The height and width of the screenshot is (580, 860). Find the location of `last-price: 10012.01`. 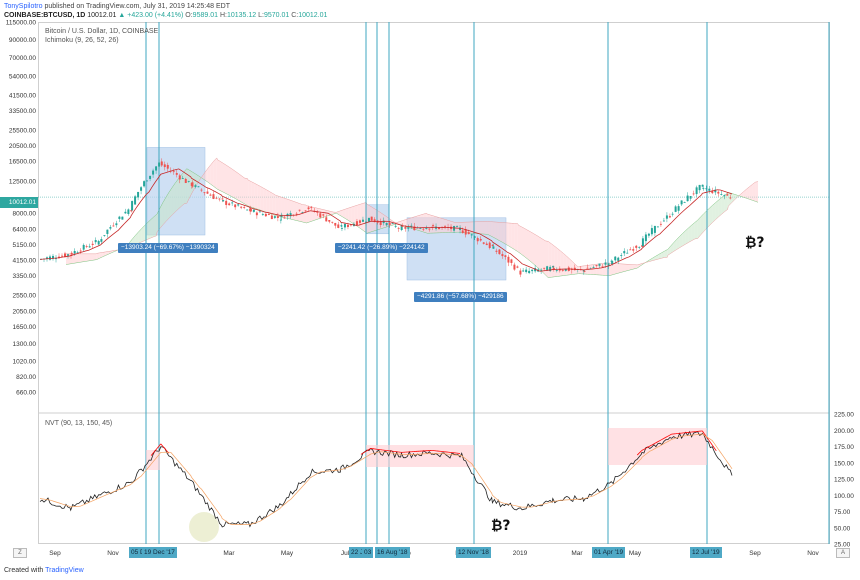

last-price: 10012.01 is located at coordinates (102, 15).